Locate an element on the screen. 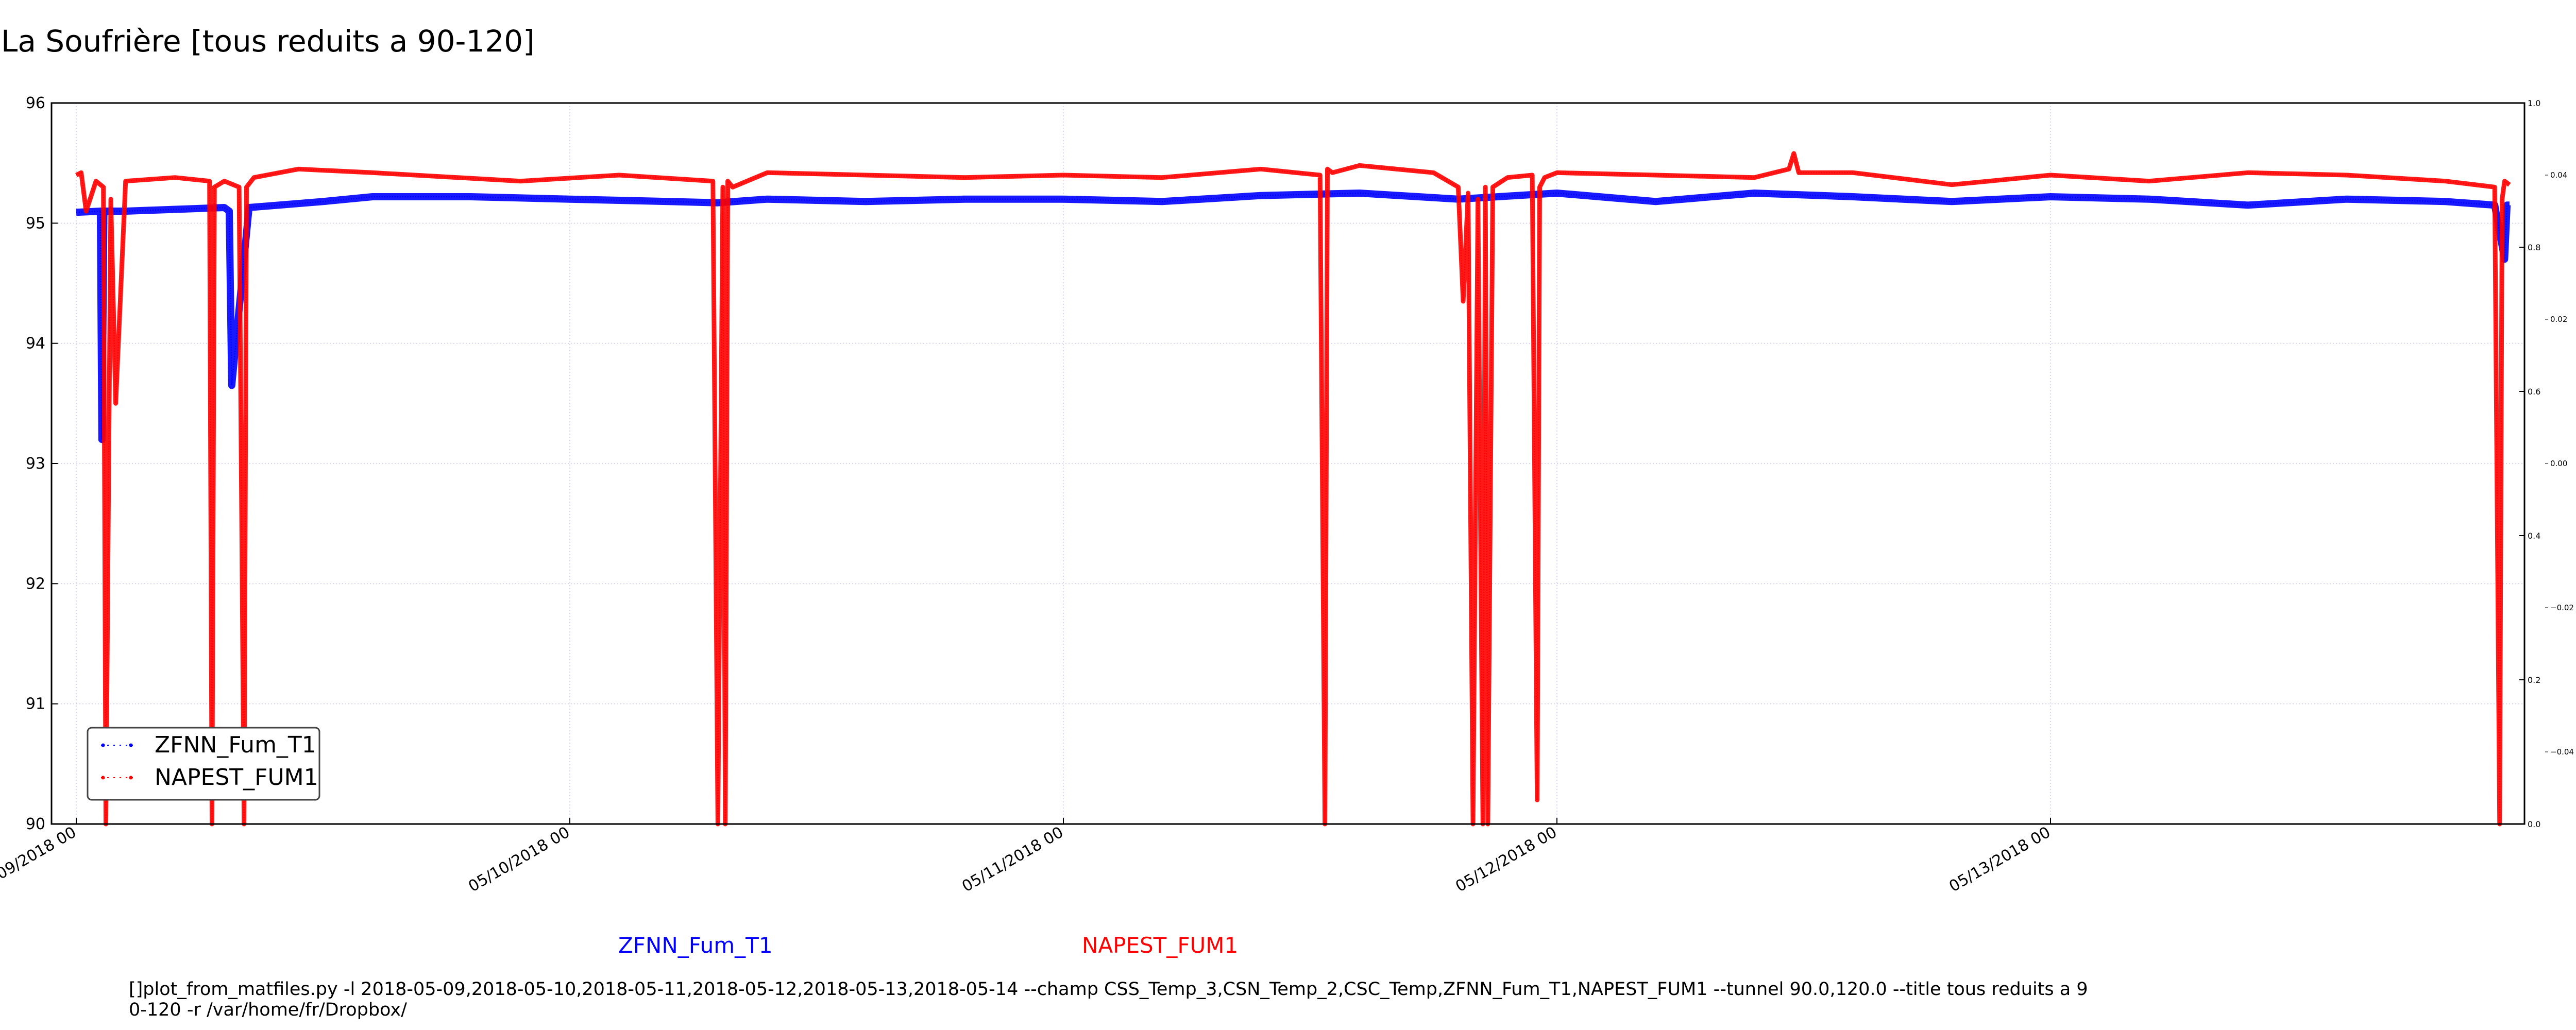  y-tick-label: 91 is located at coordinates (35, 704).